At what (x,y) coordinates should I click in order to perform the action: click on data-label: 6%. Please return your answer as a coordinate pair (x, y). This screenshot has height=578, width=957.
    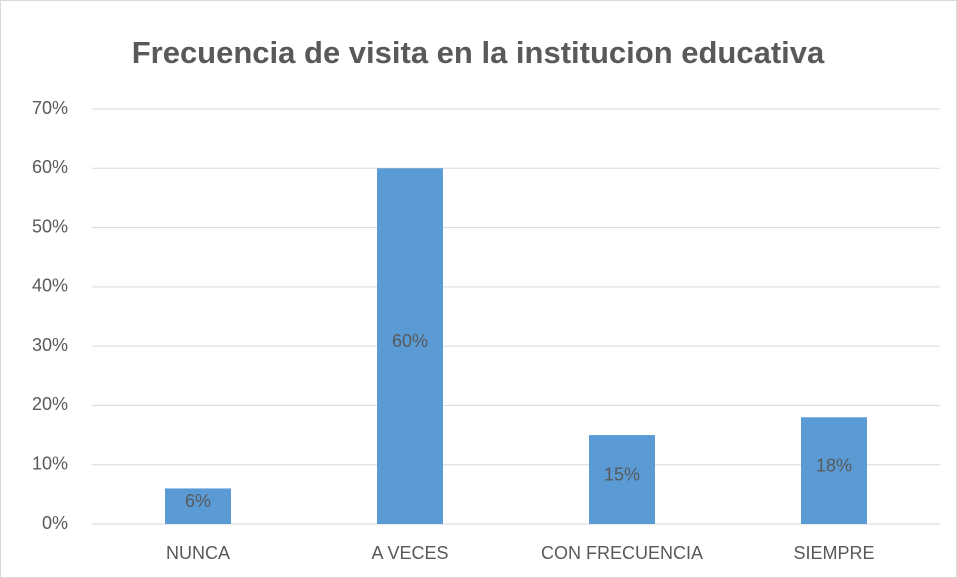
    Looking at the image, I should click on (198, 501).